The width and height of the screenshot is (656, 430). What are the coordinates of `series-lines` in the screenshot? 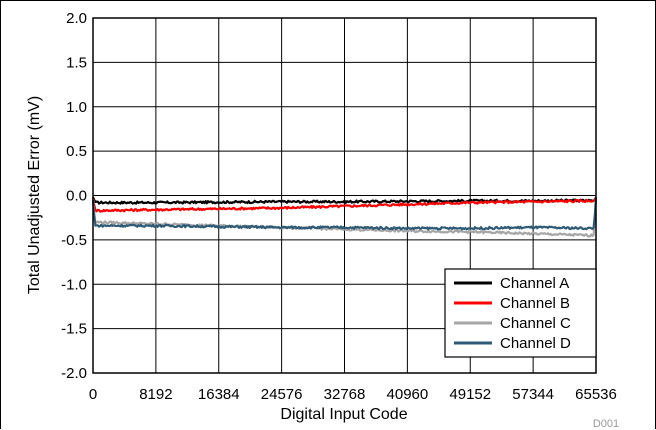 It's located at (344, 217).